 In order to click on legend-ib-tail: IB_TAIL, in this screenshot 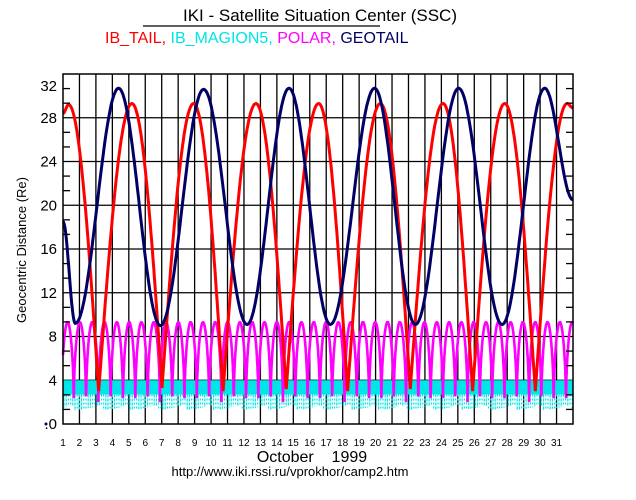, I will do `click(135, 38)`.